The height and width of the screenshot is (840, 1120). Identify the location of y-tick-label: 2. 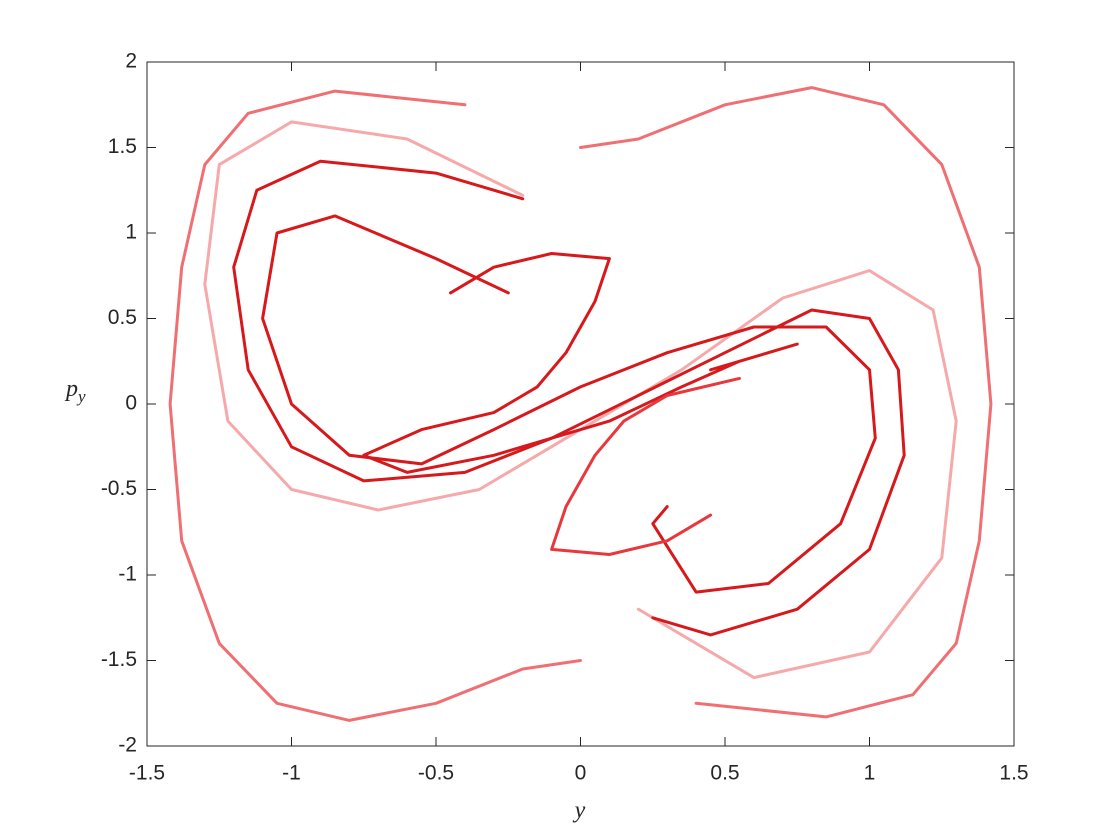
(131, 61).